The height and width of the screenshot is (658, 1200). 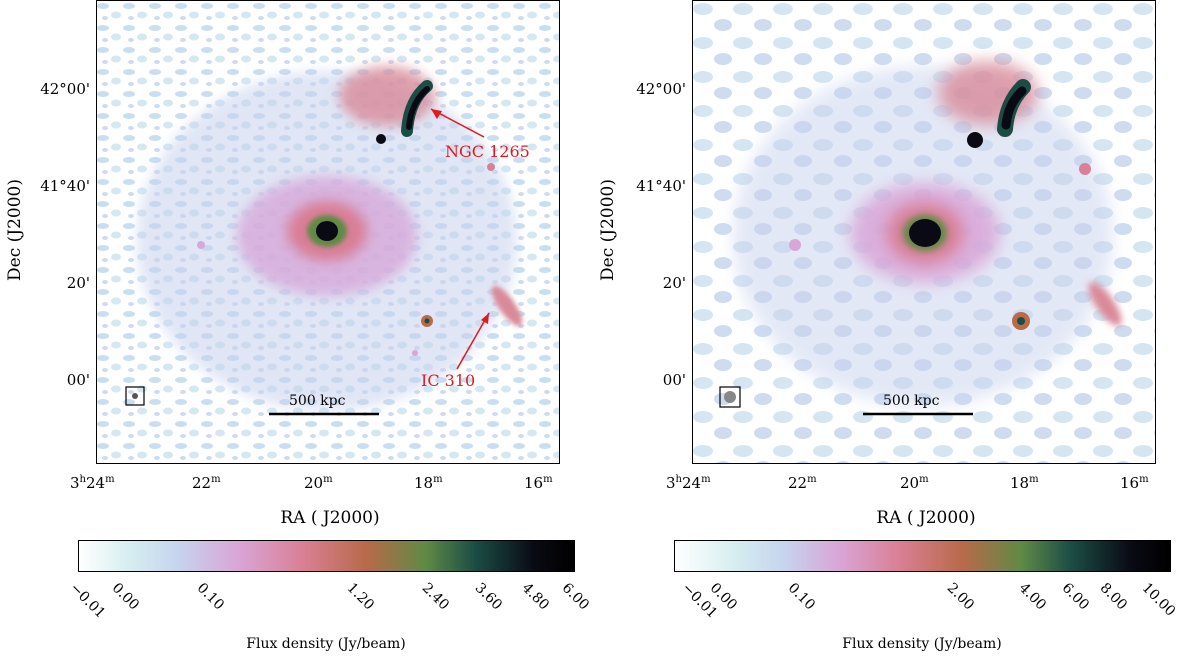 I want to click on colorbar-tick: −0.01, so click(x=87, y=601).